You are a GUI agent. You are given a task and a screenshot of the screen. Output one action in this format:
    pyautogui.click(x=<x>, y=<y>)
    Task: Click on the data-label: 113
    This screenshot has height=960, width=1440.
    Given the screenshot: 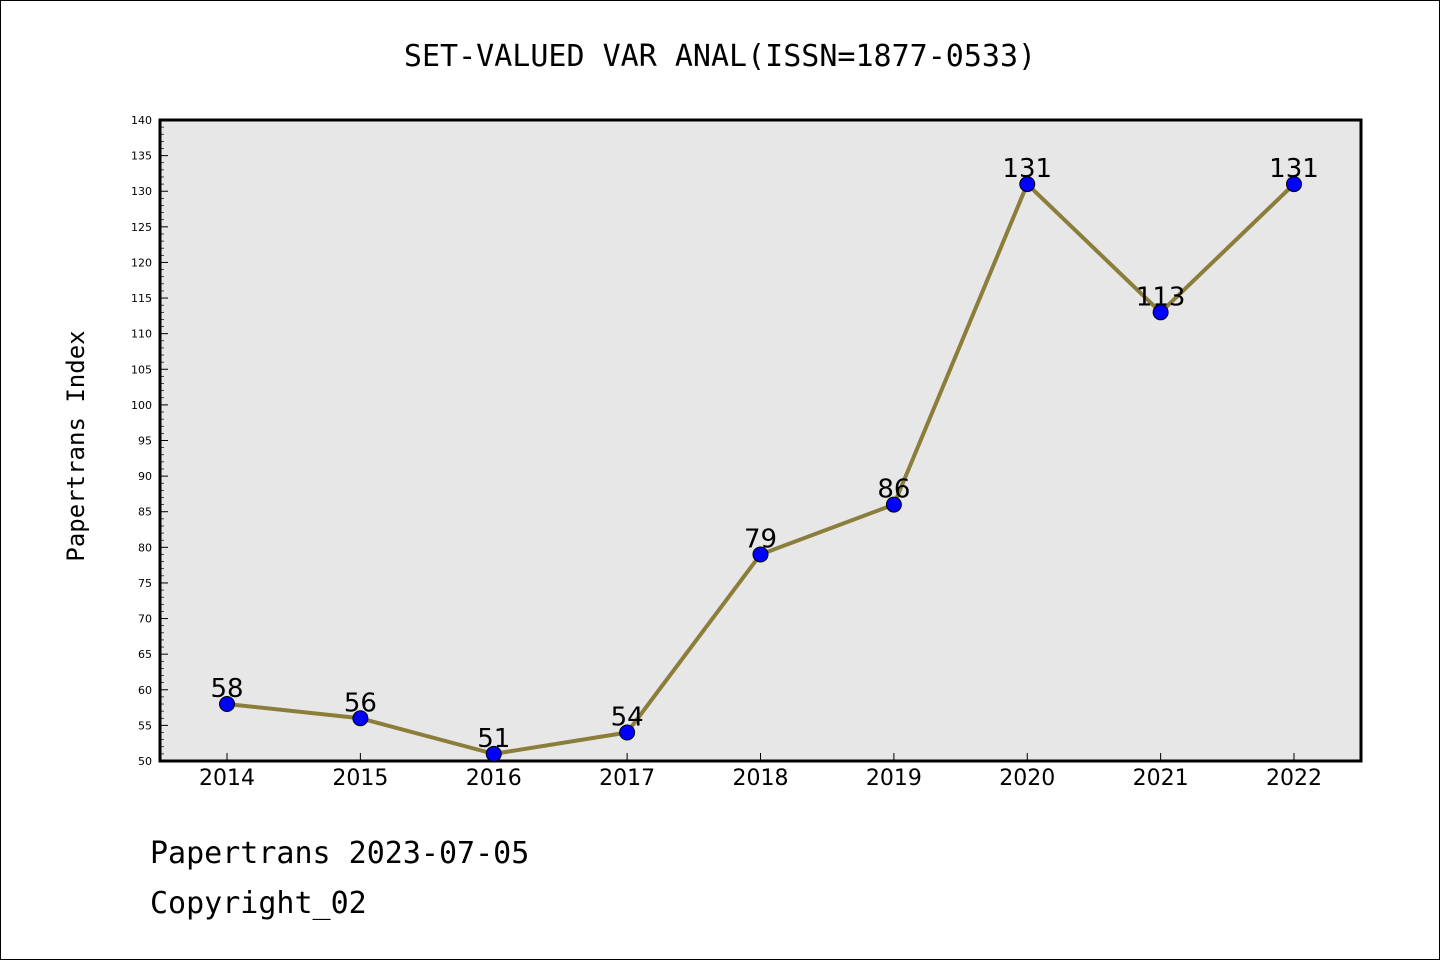 What is the action you would take?
    pyautogui.click(x=1161, y=297)
    